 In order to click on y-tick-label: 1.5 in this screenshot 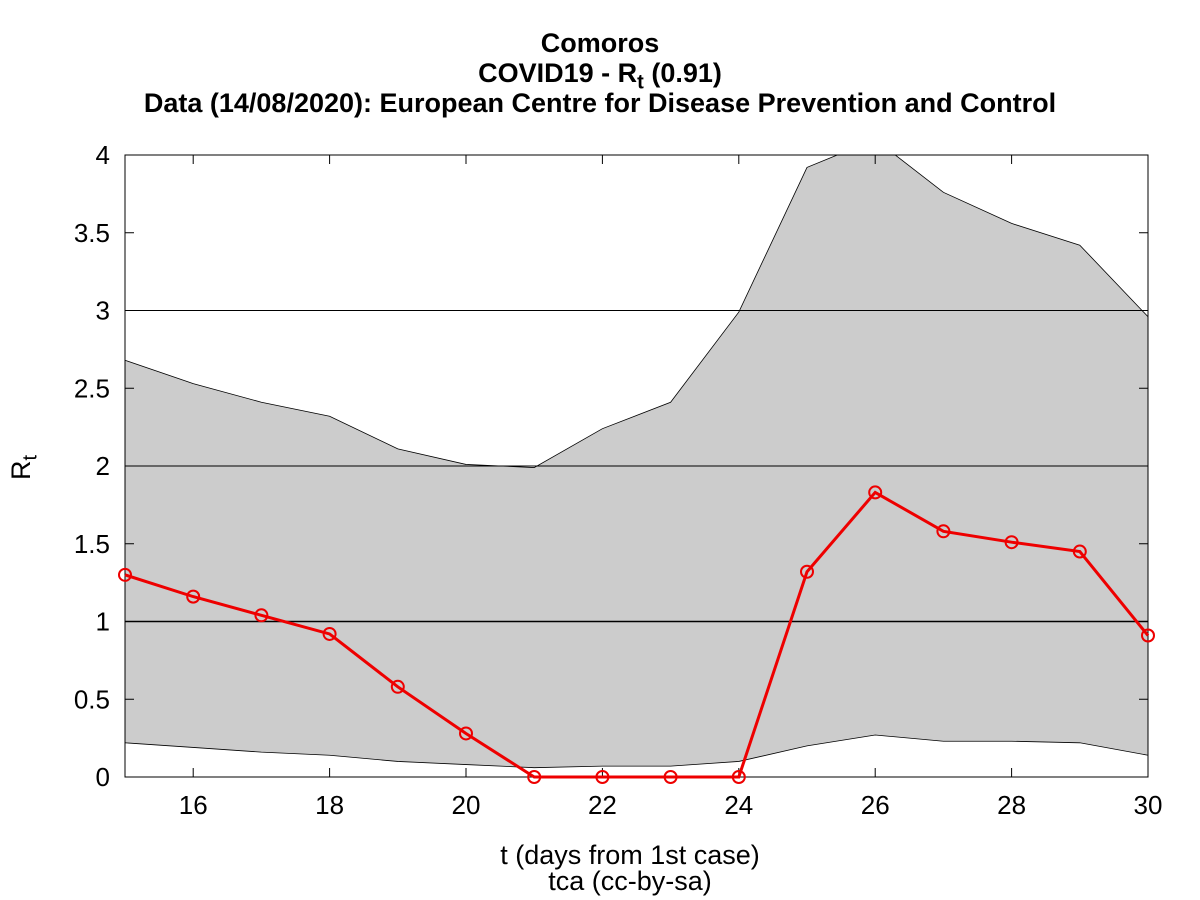, I will do `click(92, 544)`.